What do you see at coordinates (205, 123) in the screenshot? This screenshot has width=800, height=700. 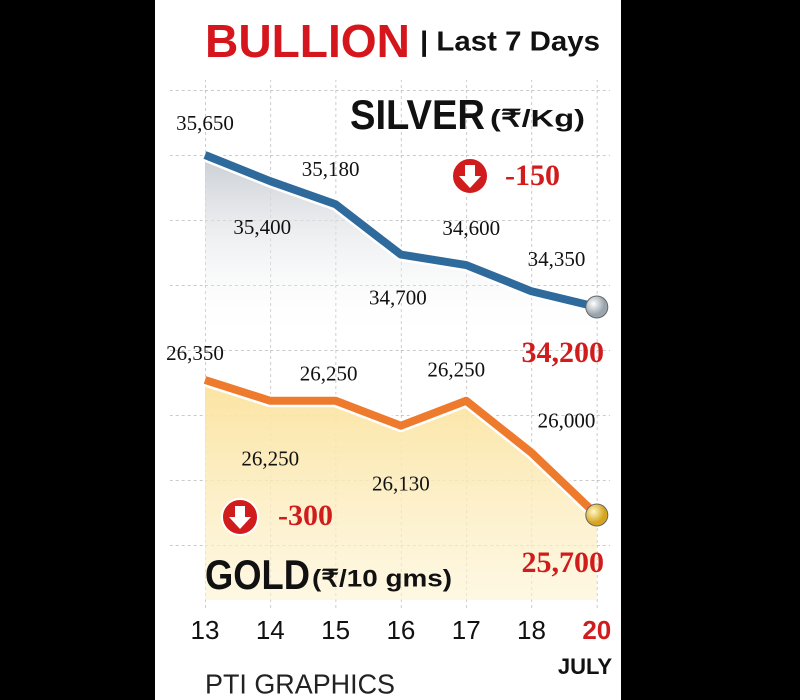 I see `value-label: 35,650` at bounding box center [205, 123].